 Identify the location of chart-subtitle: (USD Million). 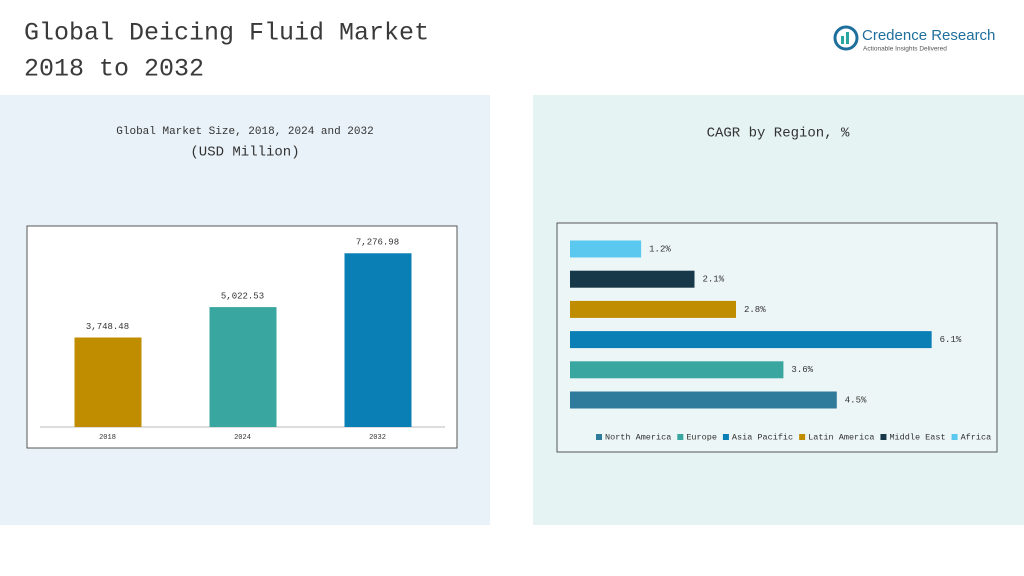
(244, 153).